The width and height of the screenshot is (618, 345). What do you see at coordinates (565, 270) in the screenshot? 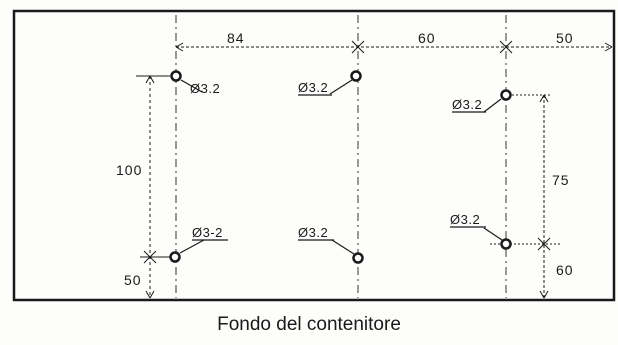
I see `dim-offset-bottom-right: 60` at bounding box center [565, 270].